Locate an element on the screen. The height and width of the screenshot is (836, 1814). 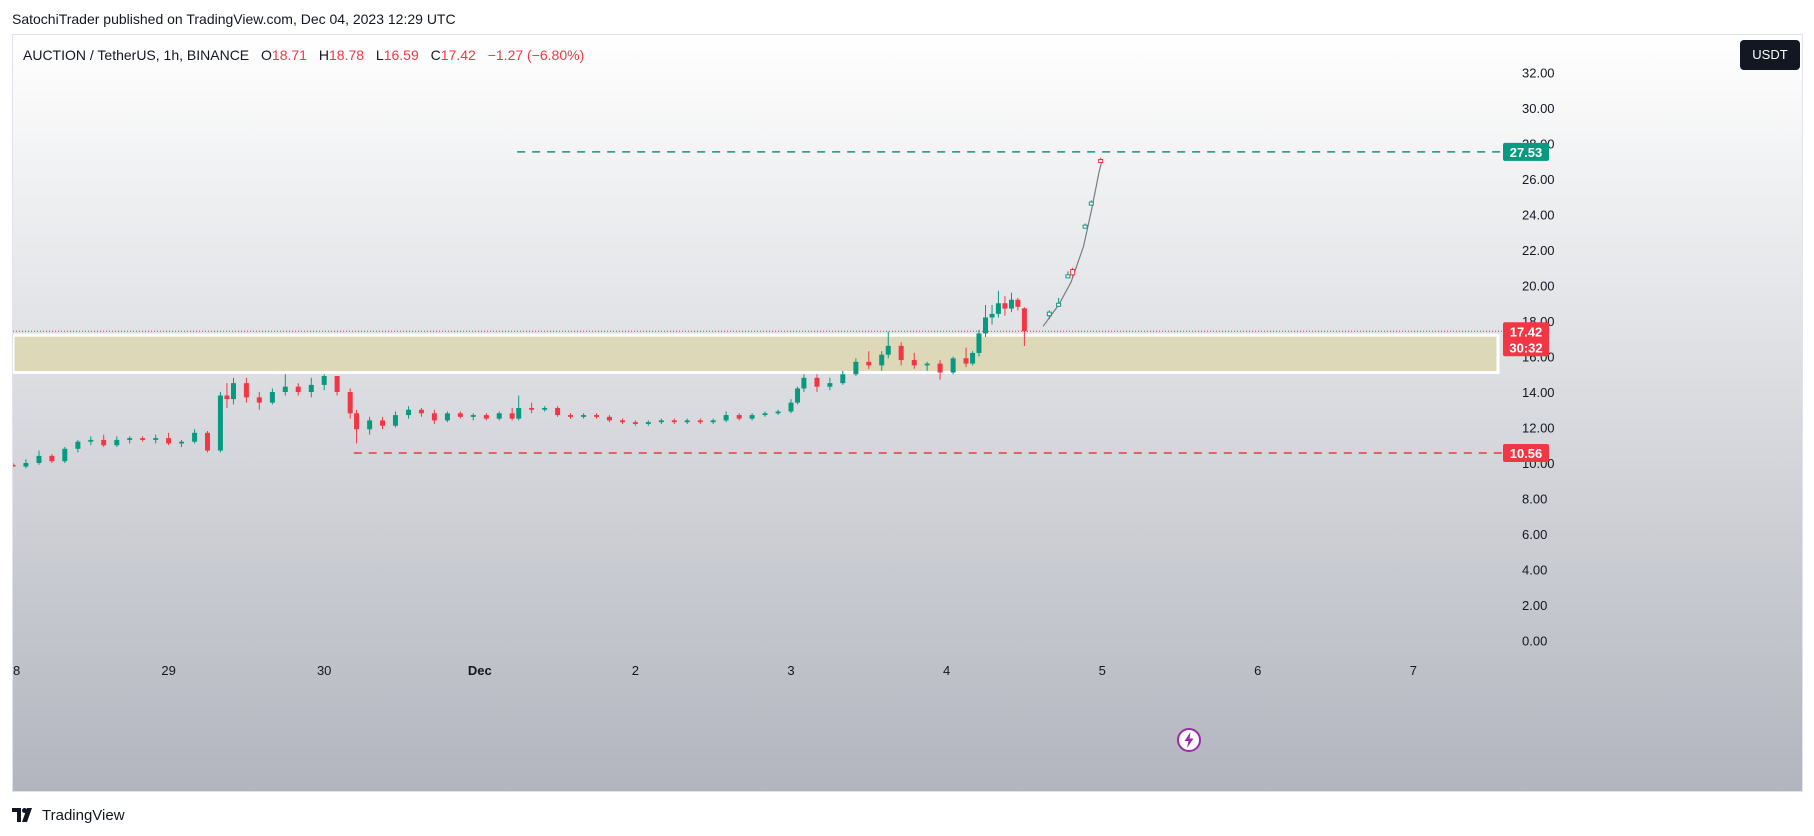
y-tick-label: 8.00 is located at coordinates (1534, 499).